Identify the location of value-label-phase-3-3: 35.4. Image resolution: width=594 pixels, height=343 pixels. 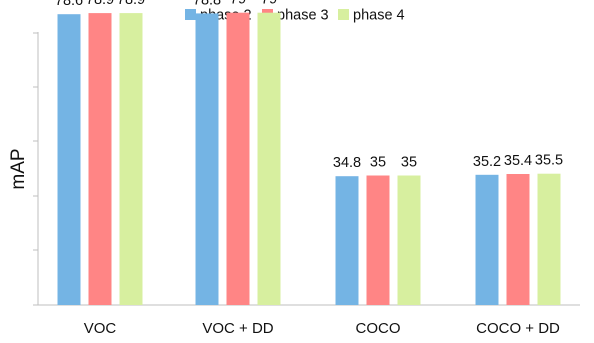
(518, 161).